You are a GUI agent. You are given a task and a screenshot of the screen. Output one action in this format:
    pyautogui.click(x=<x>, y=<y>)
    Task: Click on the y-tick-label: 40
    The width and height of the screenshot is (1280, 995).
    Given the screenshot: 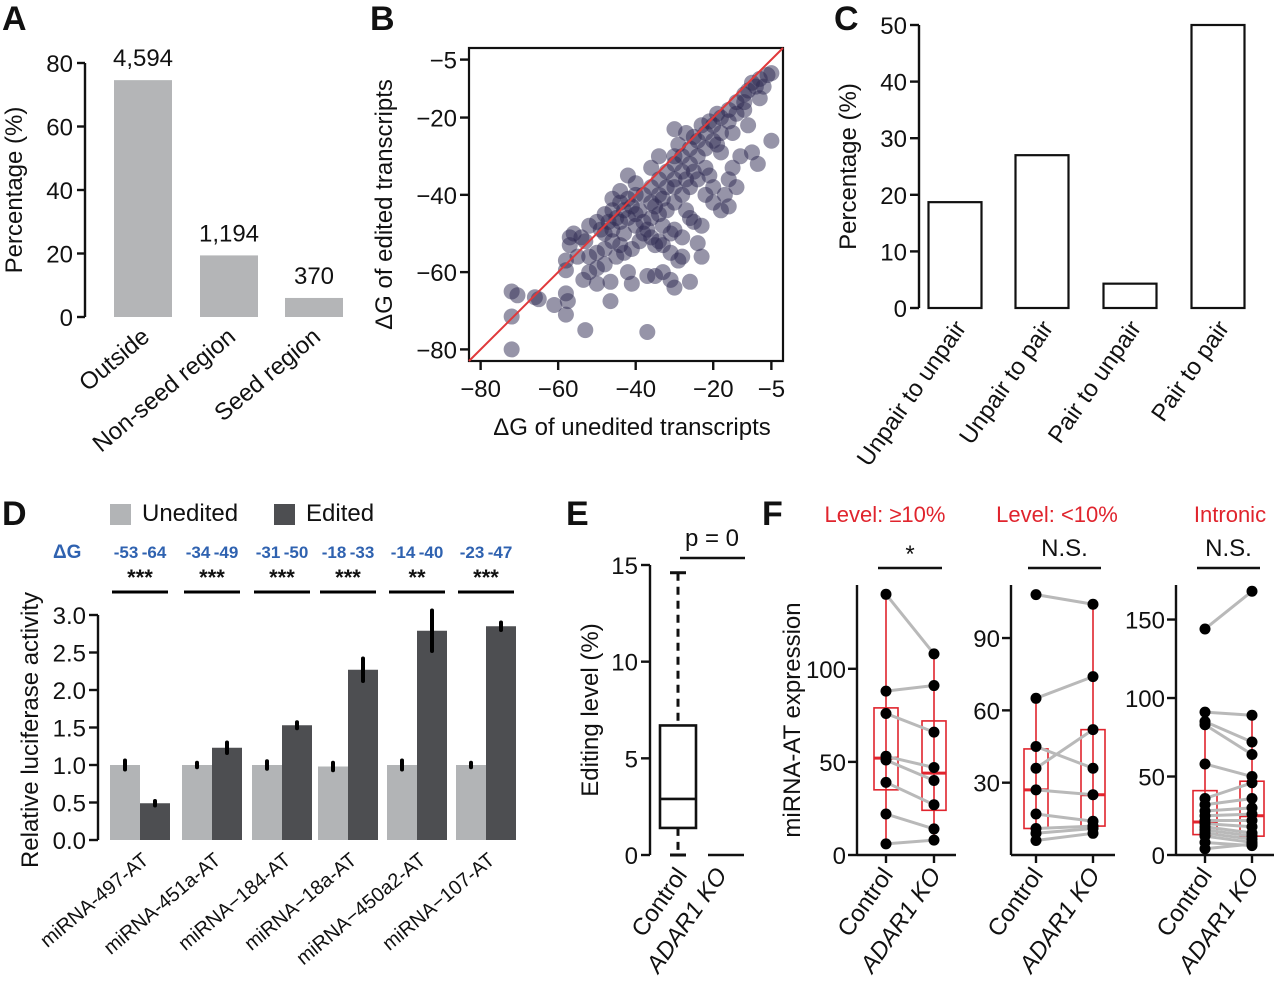 What is the action you would take?
    pyautogui.click(x=59, y=191)
    